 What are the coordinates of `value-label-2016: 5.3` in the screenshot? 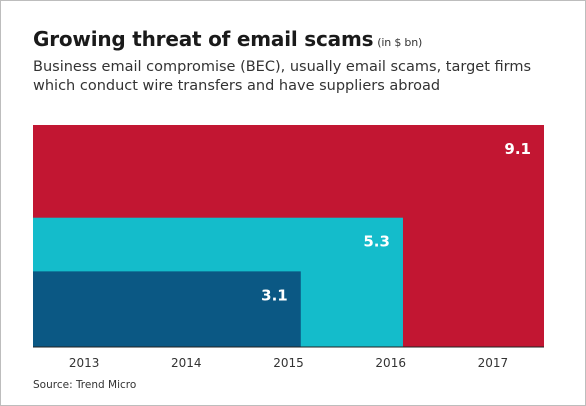 It's located at (376, 242).